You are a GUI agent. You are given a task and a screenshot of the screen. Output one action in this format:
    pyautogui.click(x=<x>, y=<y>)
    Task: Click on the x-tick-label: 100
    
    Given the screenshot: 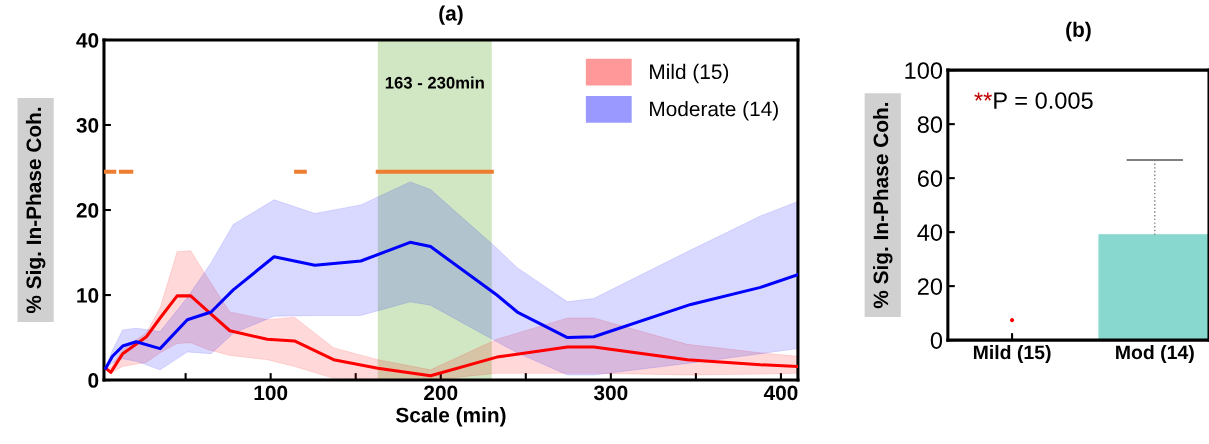 What is the action you would take?
    pyautogui.click(x=271, y=393)
    